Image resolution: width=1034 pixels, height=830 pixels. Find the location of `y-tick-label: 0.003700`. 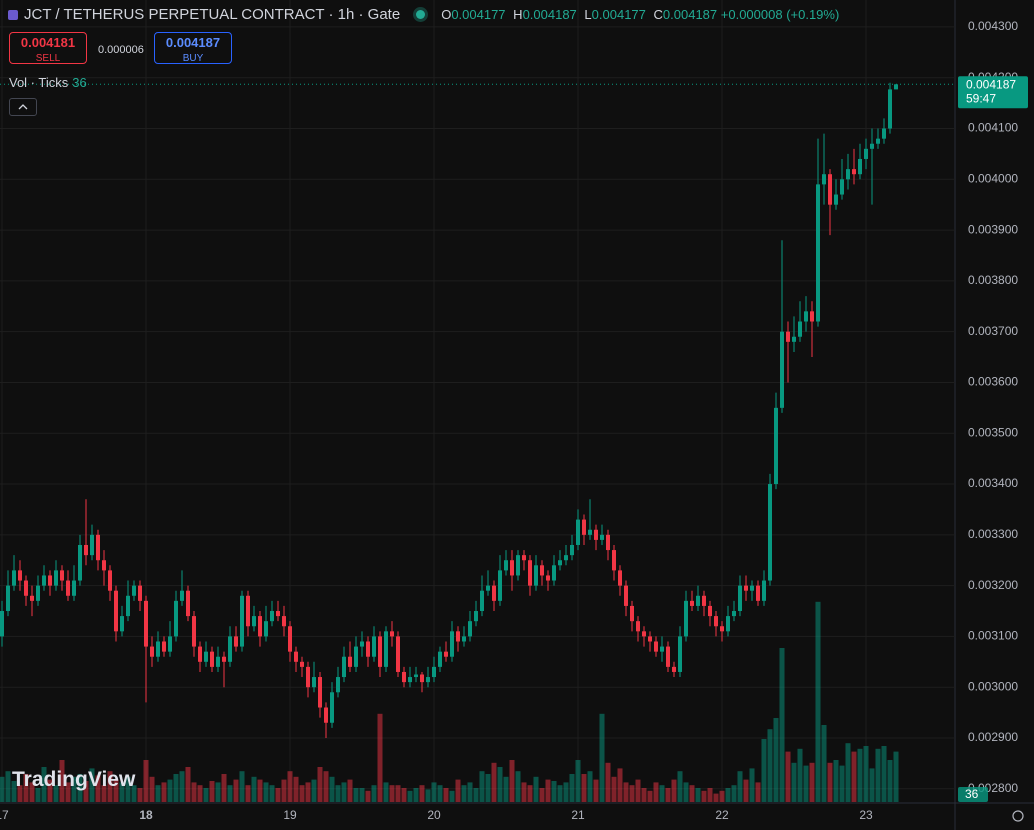

y-tick-label: 0.003700 is located at coordinates (993, 331).